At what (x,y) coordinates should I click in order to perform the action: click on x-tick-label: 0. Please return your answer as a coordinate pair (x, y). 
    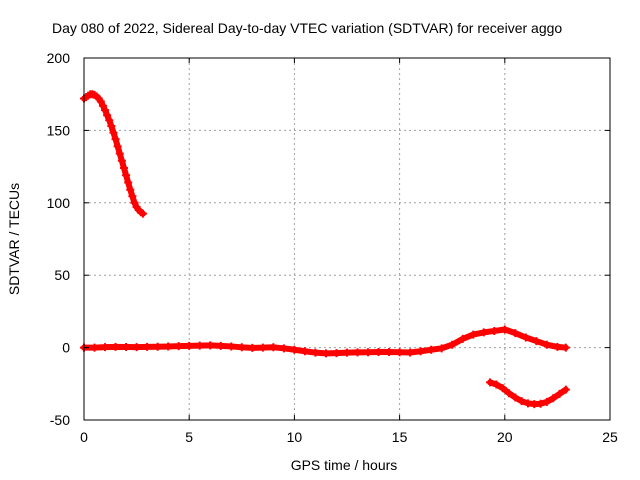
    Looking at the image, I should click on (84, 437).